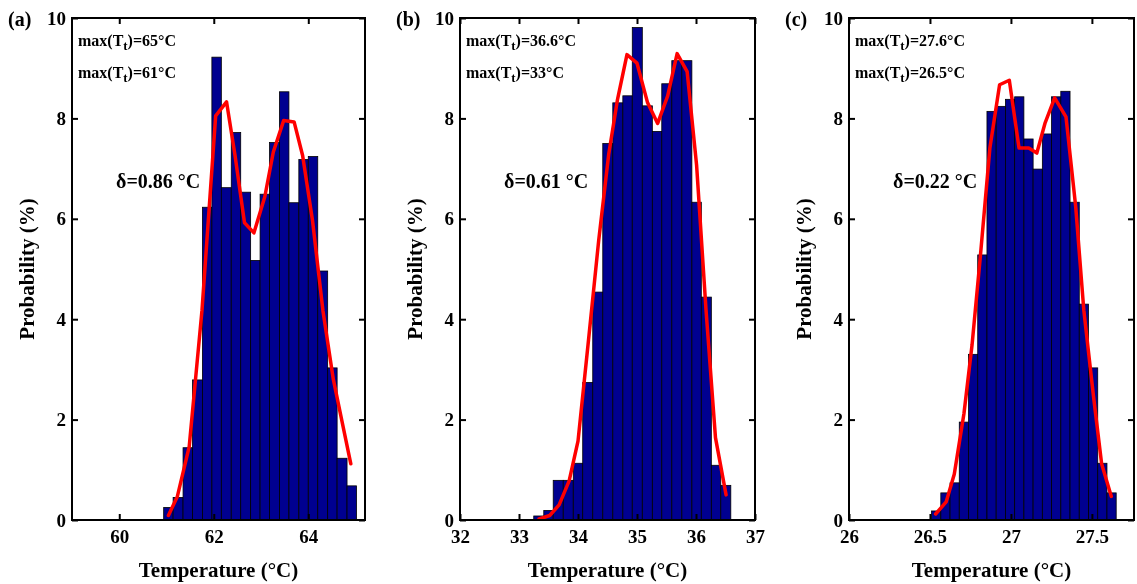 This screenshot has width=1137, height=584. Describe the element at coordinates (515, 74) in the screenshot. I see `annotation: max(T$_{t}$)=33°C` at that location.